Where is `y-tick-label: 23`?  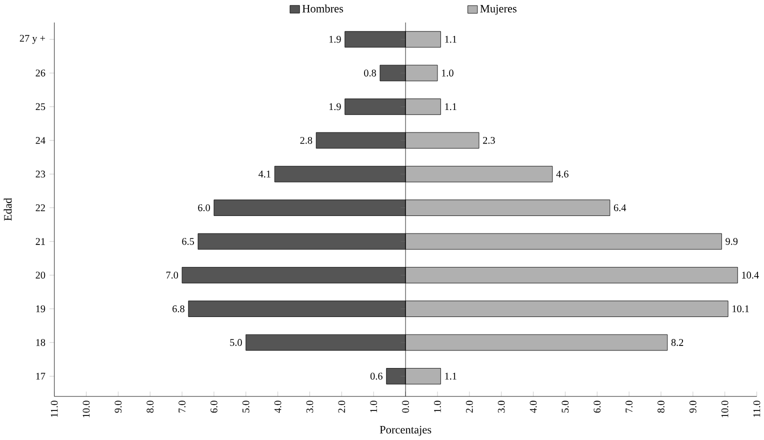 y-tick-label: 23 is located at coordinates (41, 174).